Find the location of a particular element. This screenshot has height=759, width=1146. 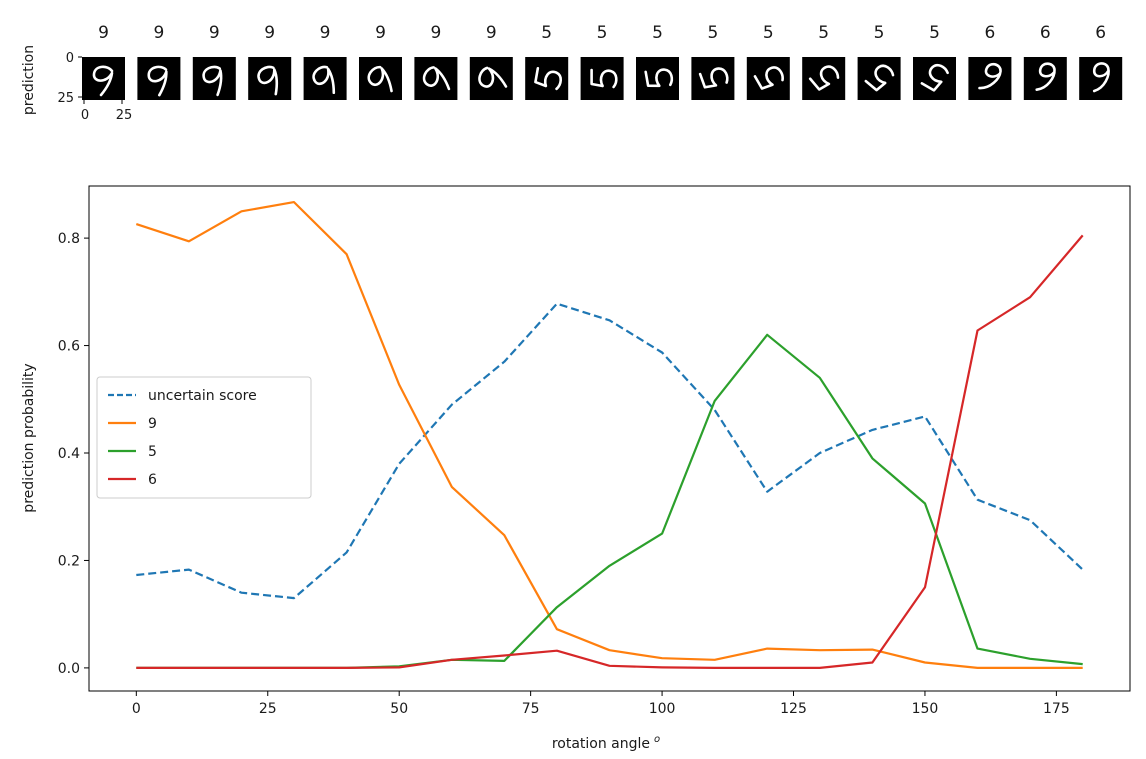

x-axis: 0 25 50 75 100 125 150 175 is located at coordinates (601, 704).